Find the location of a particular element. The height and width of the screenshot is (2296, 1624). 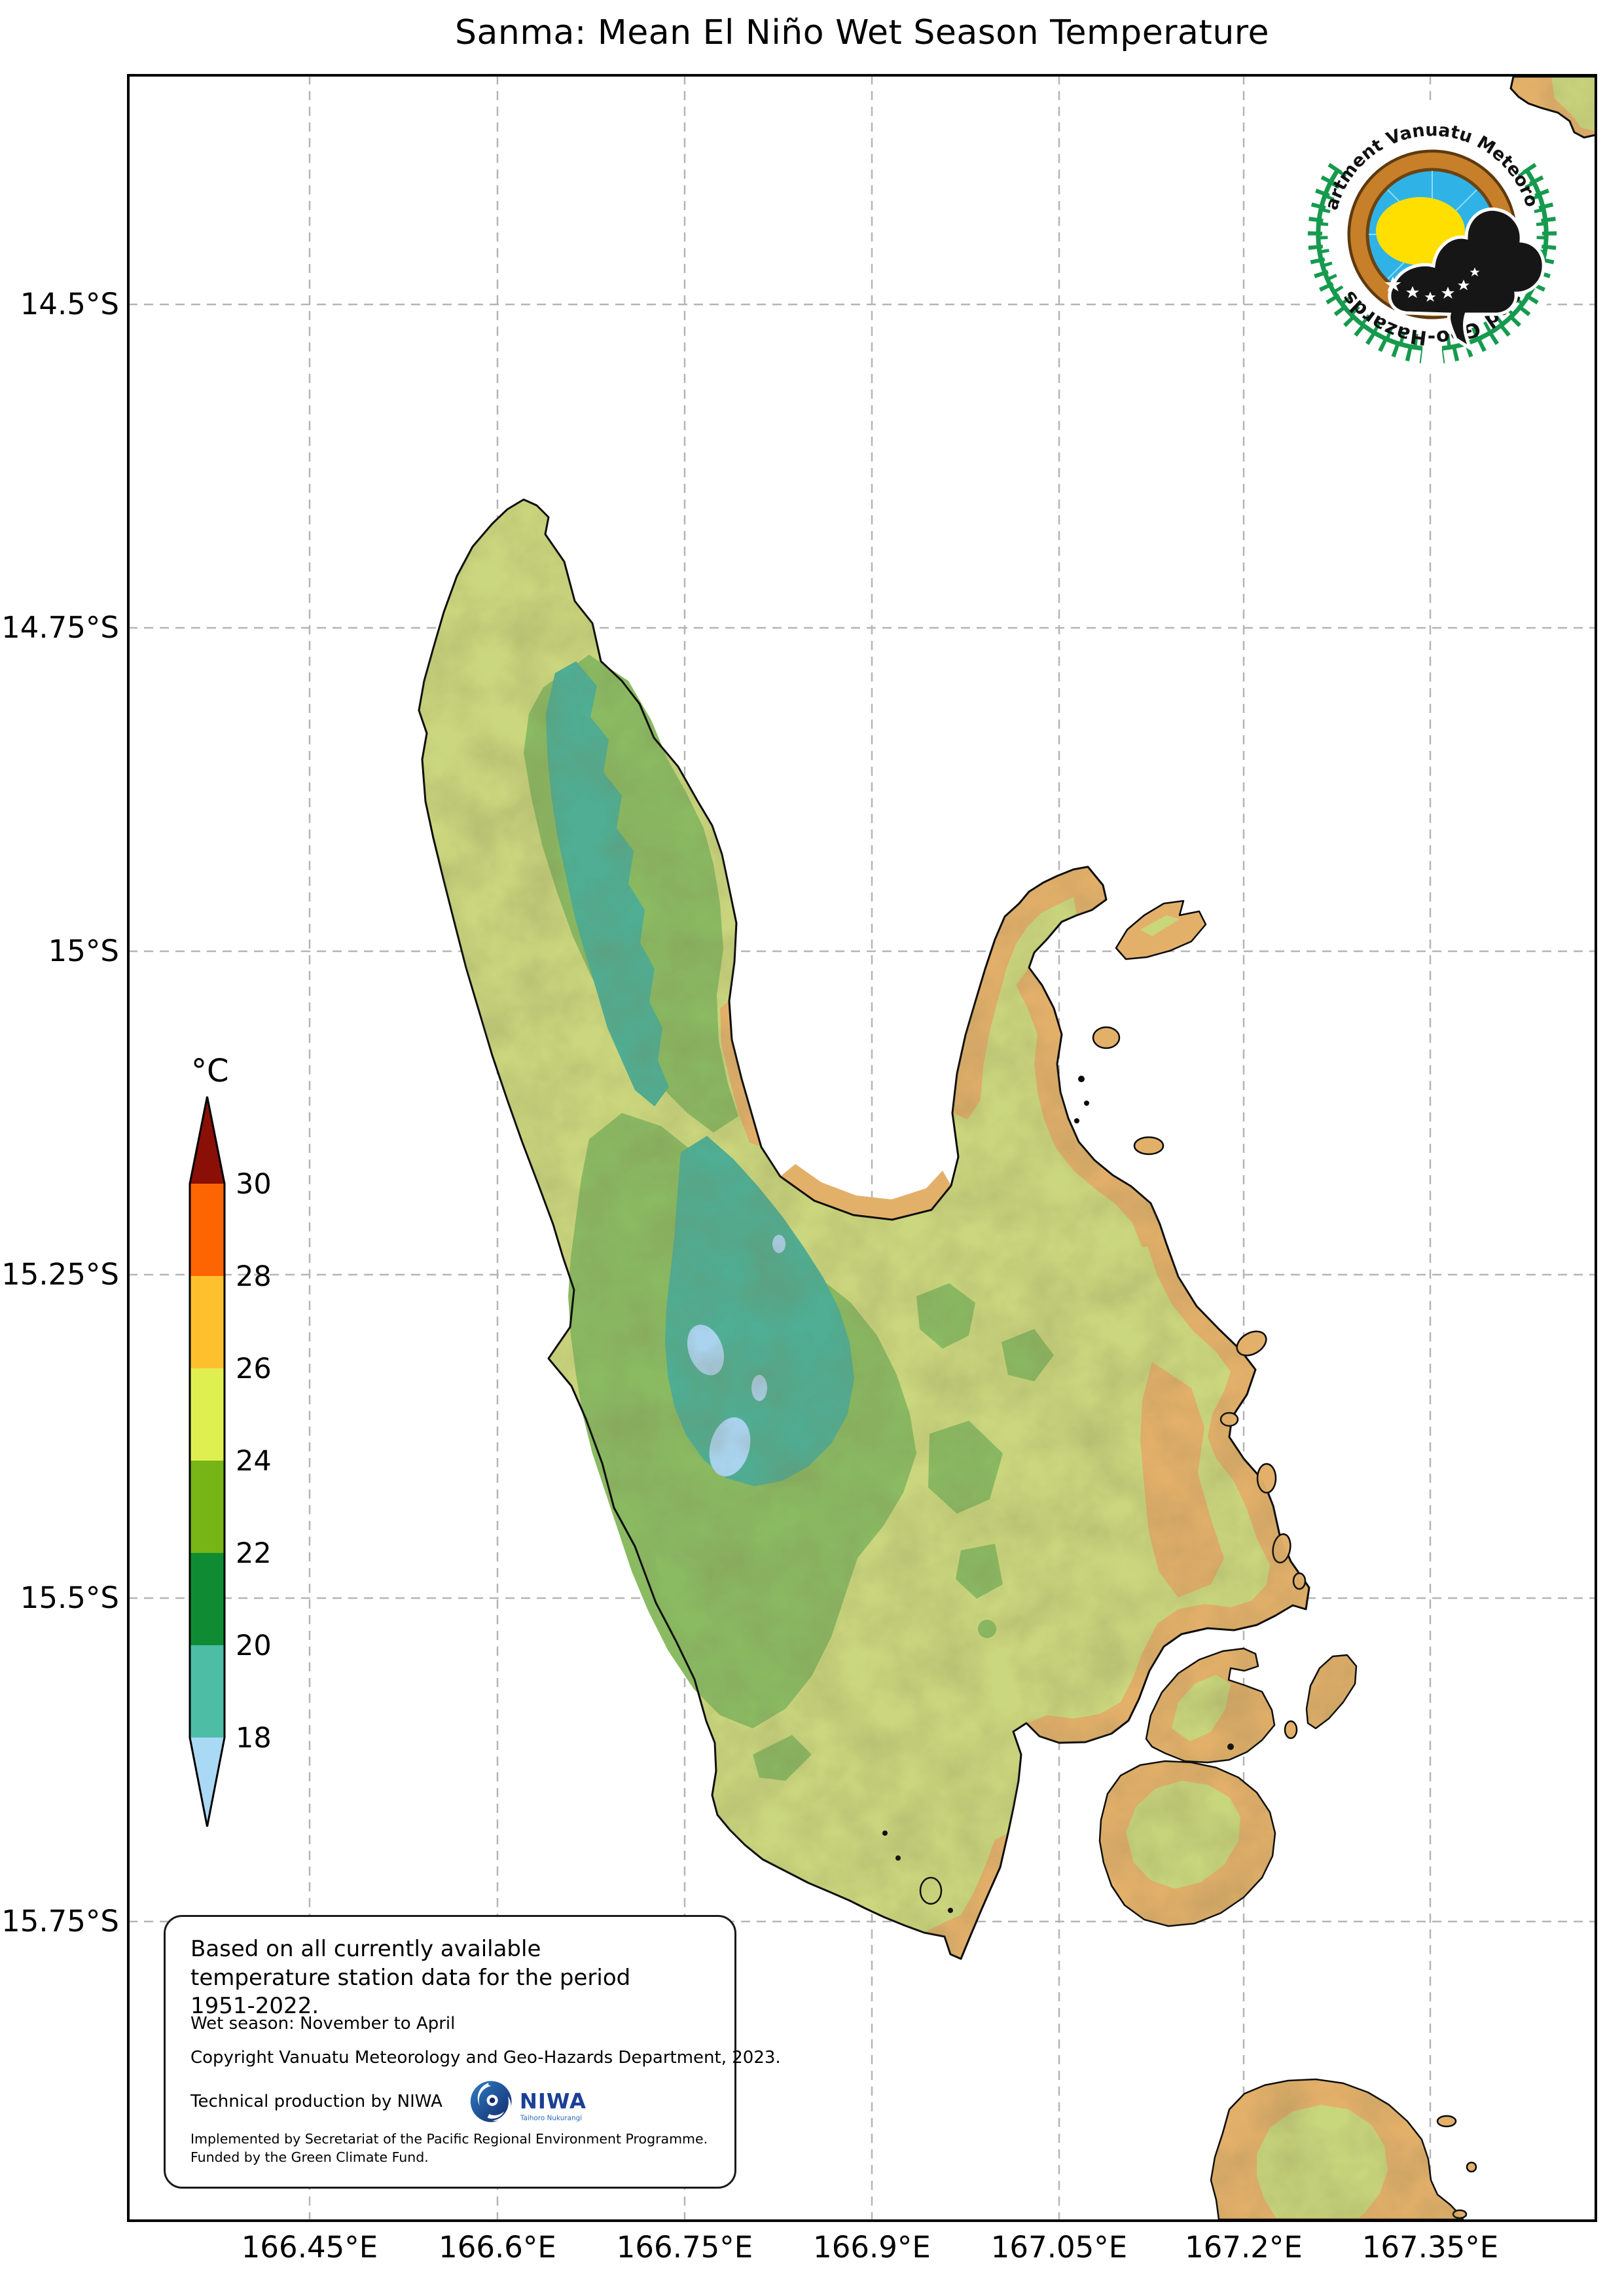

temperature-colorbar: °C 30 28 26 24 22 20 18 is located at coordinates (230, 1440).